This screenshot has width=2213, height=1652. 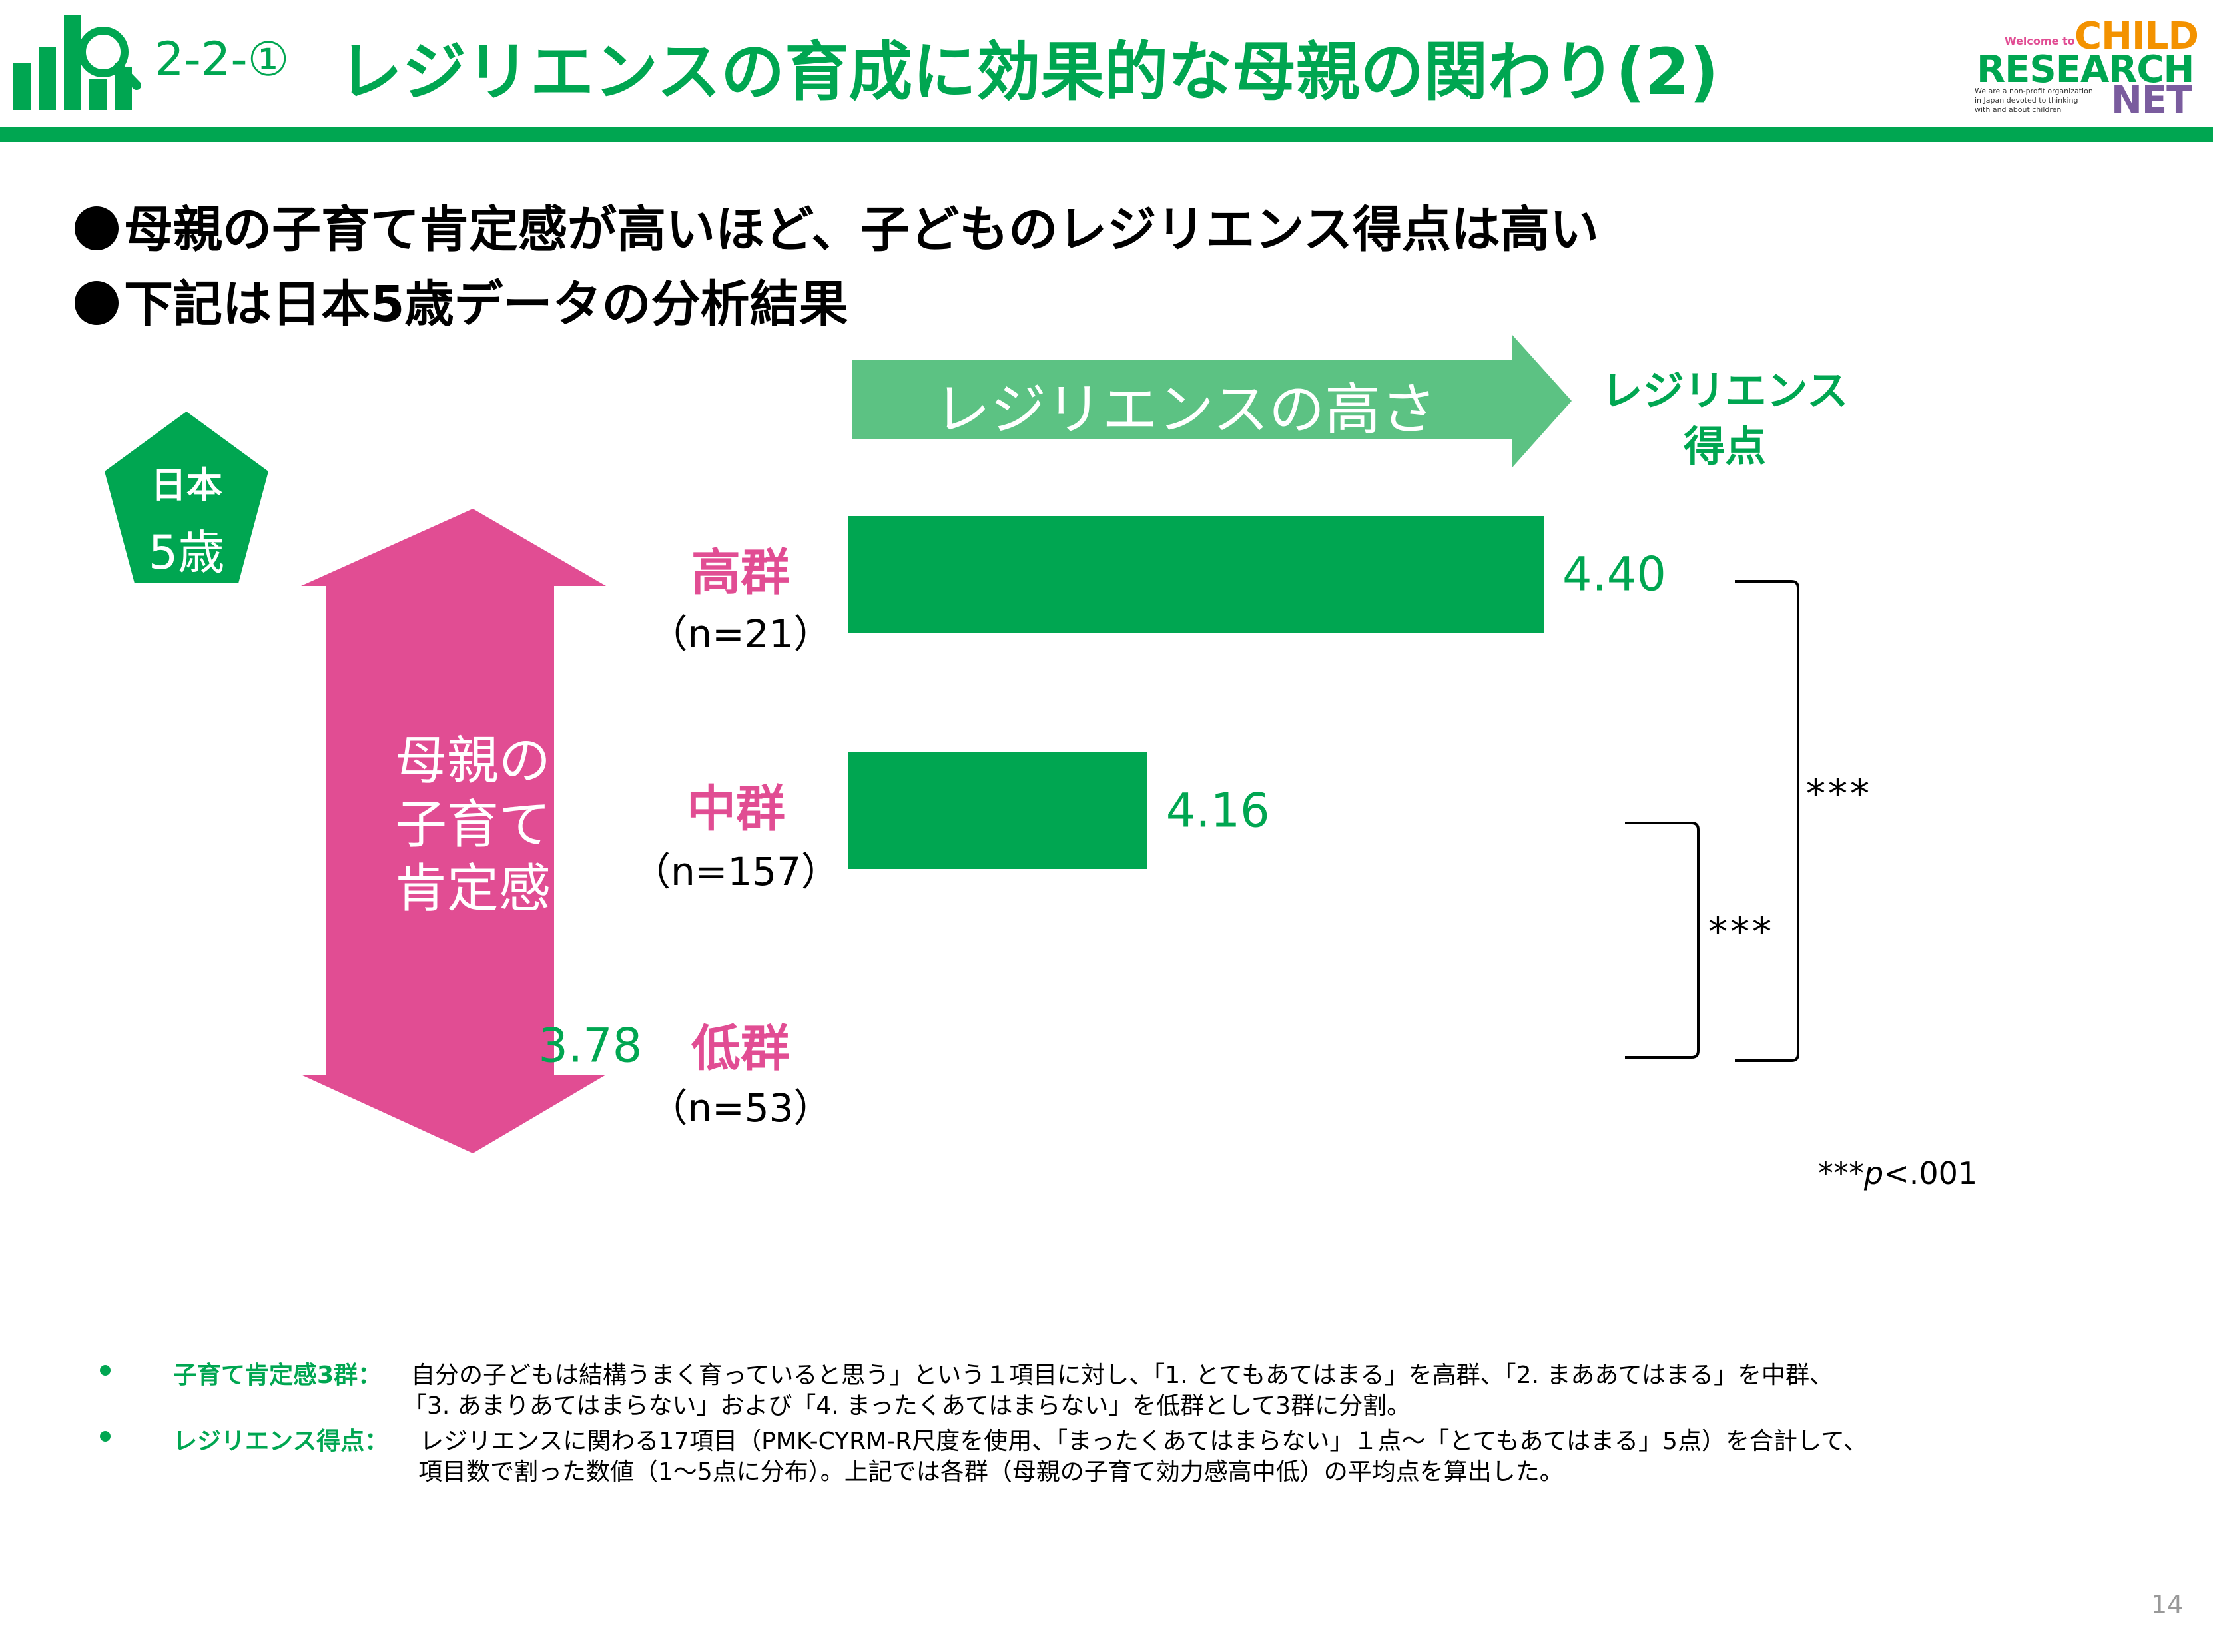 I want to click on bar-mid, so click(x=997, y=810).